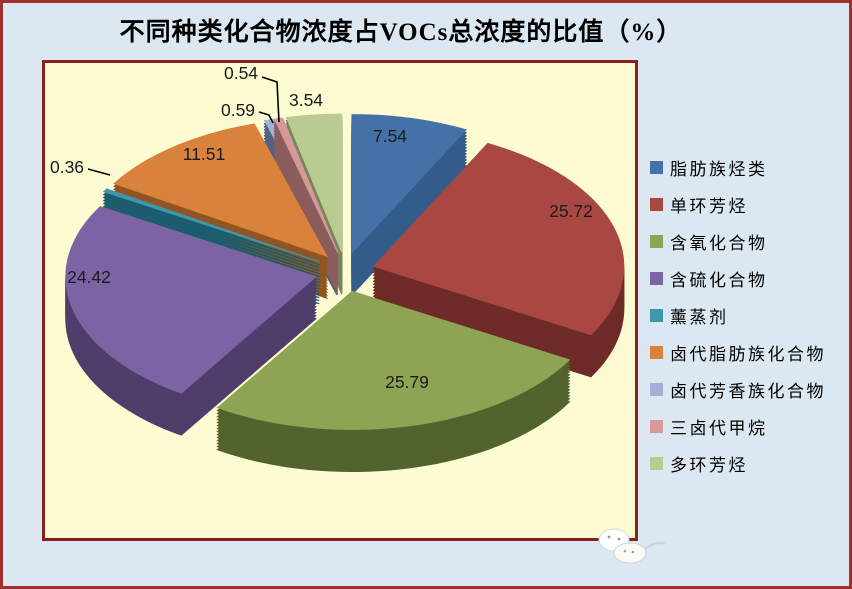  What do you see at coordinates (719, 280) in the screenshot?
I see `legend-label: 含硫化合物` at bounding box center [719, 280].